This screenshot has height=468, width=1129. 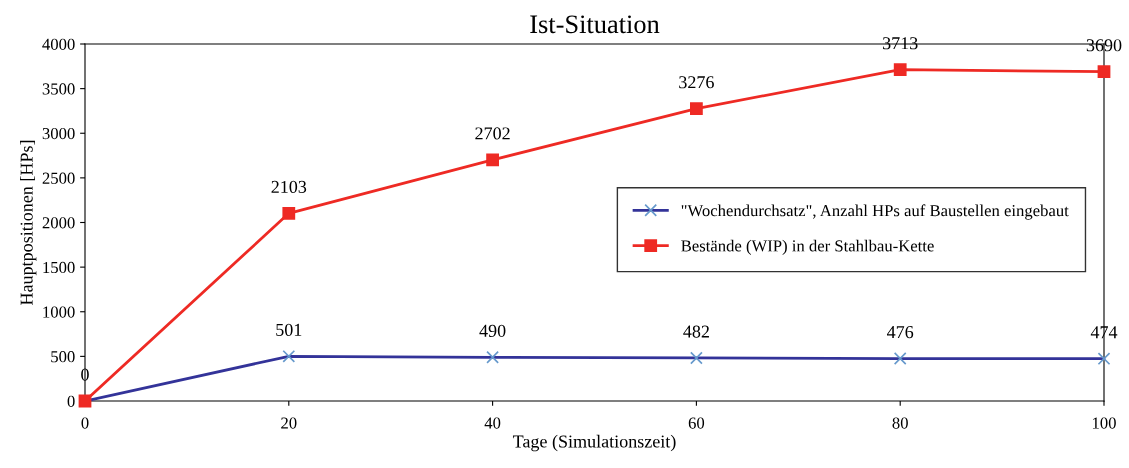 What do you see at coordinates (289, 186) in the screenshot?
I see `data-label: 2103` at bounding box center [289, 186].